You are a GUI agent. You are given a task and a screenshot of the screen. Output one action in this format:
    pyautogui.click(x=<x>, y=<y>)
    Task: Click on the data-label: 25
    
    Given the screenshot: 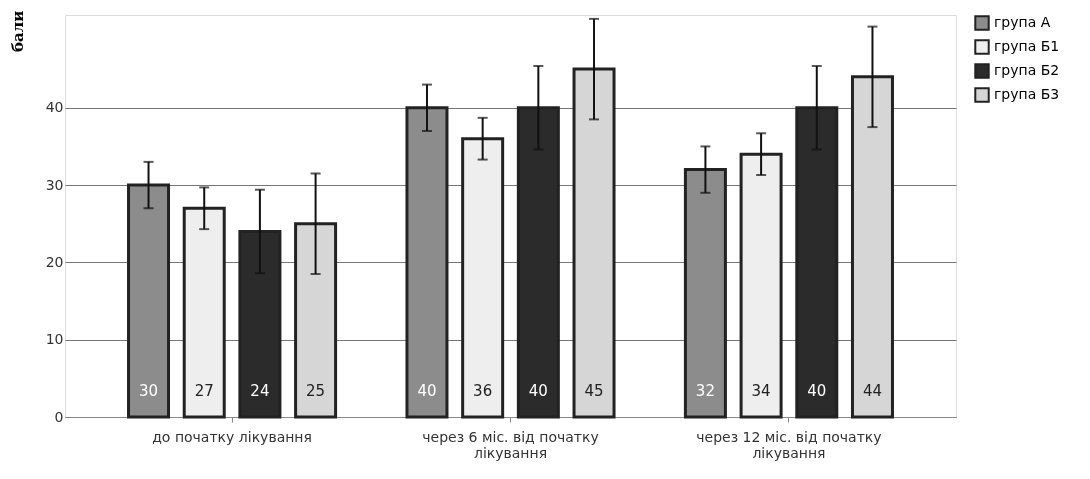 What is the action you would take?
    pyautogui.click(x=316, y=391)
    